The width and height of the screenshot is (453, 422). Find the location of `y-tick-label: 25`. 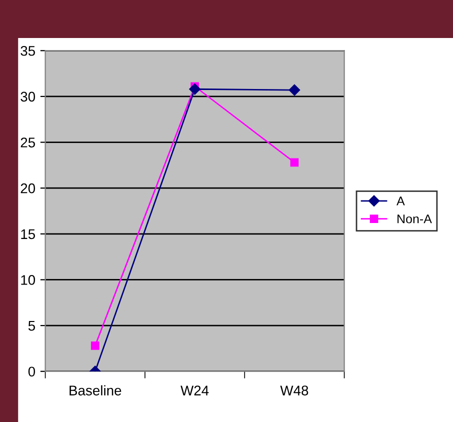

y-tick-label: 25 is located at coordinates (27, 143).